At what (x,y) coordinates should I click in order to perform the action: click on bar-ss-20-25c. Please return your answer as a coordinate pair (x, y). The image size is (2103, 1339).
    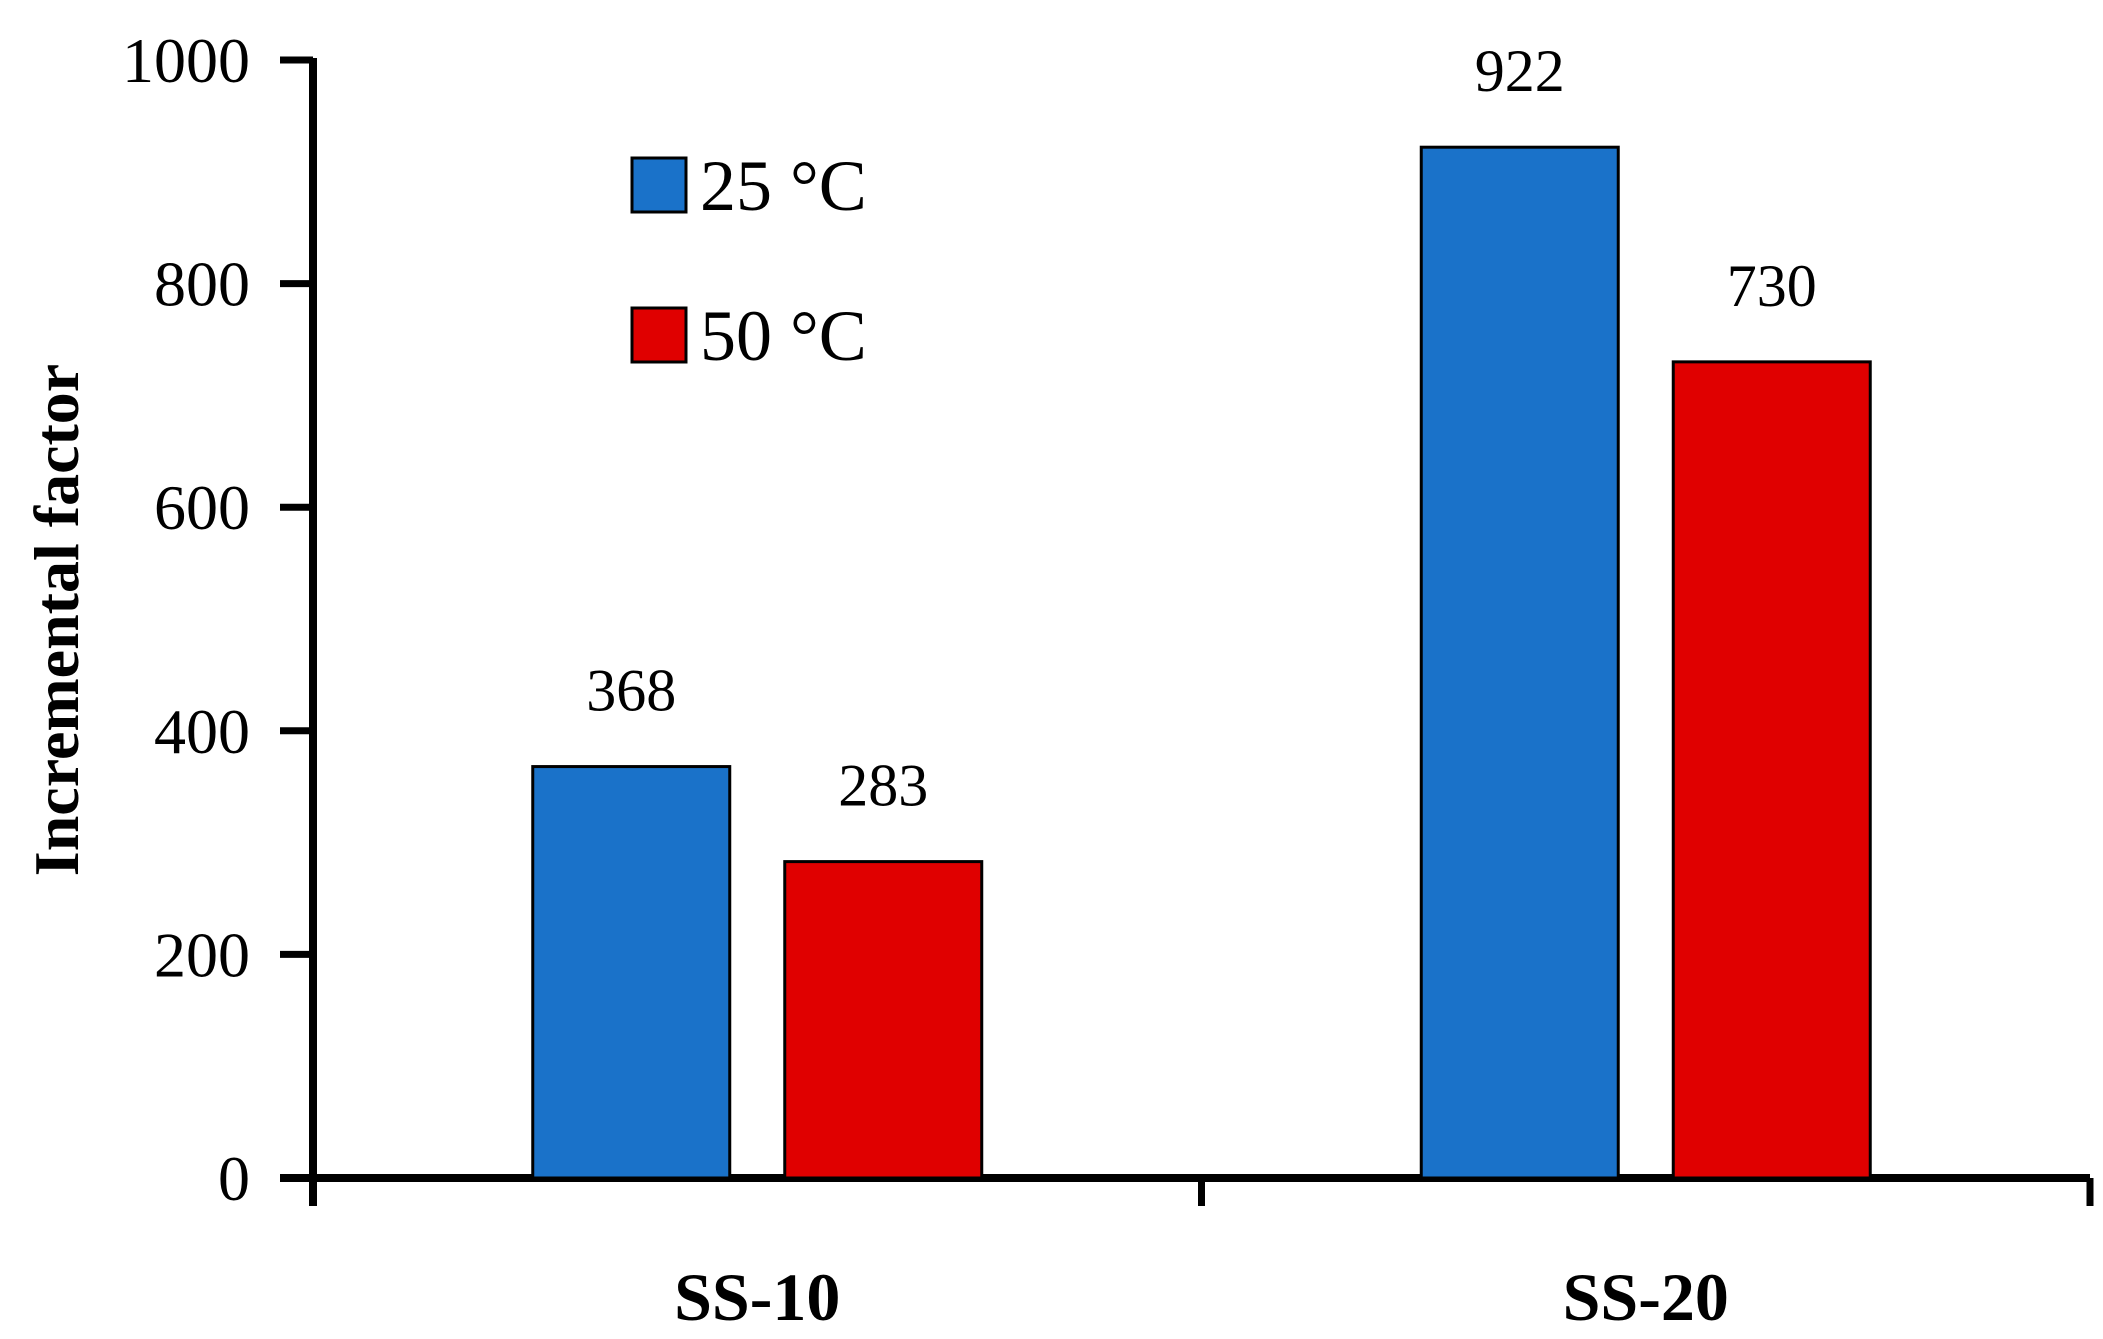
    Looking at the image, I should click on (1519, 662).